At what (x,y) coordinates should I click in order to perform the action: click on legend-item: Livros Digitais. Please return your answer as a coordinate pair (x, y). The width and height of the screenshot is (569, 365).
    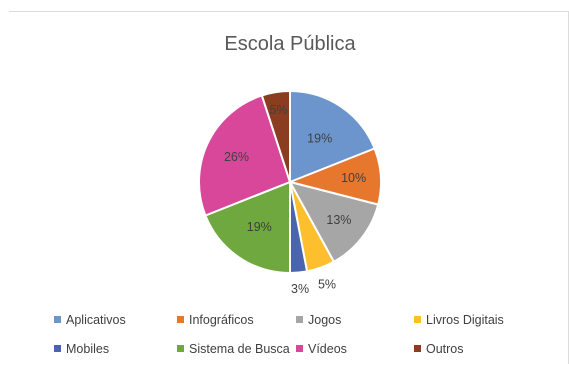
    Looking at the image, I should click on (459, 320).